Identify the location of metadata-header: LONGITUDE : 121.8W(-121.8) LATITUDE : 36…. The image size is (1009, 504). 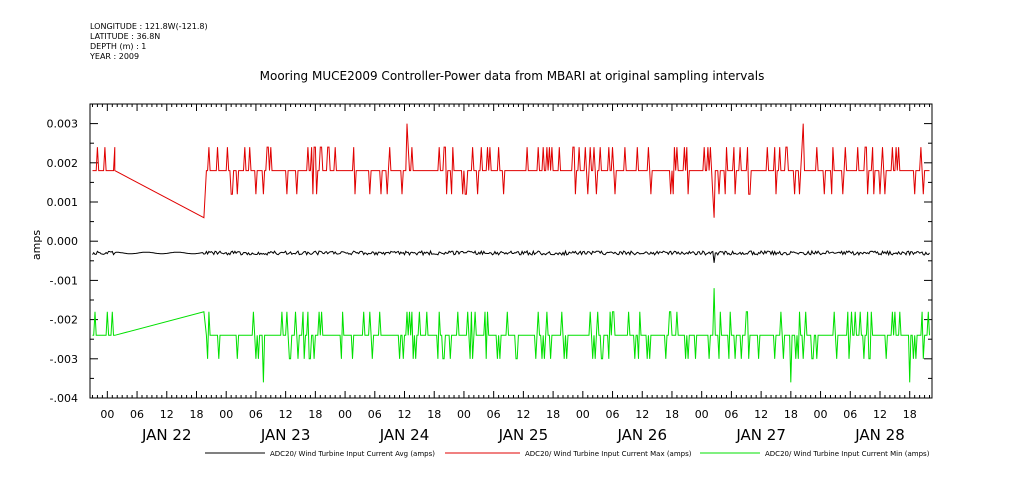
(149, 42).